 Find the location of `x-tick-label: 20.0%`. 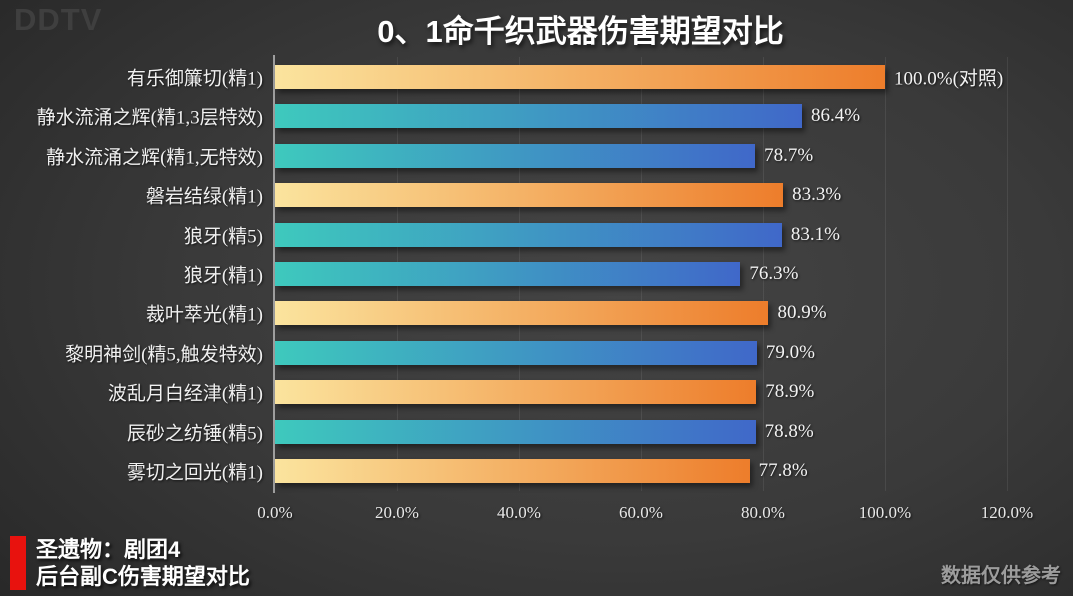

x-tick-label: 20.0% is located at coordinates (397, 512).